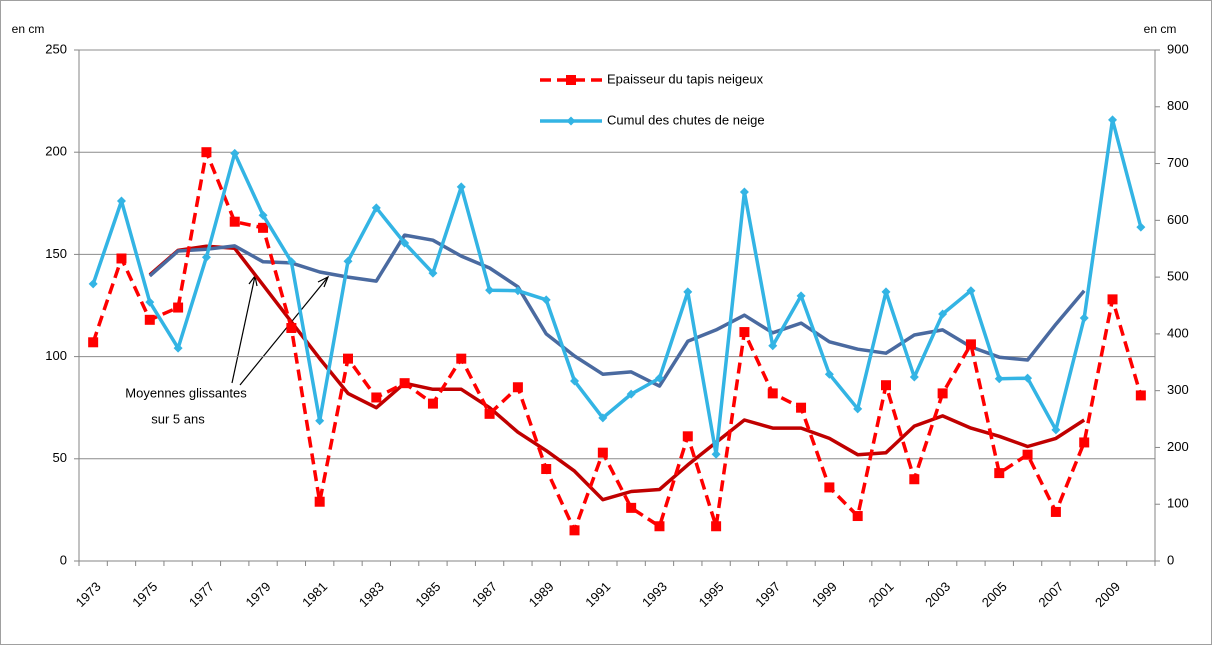  I want to click on y-tick-label: 150, so click(56, 253).